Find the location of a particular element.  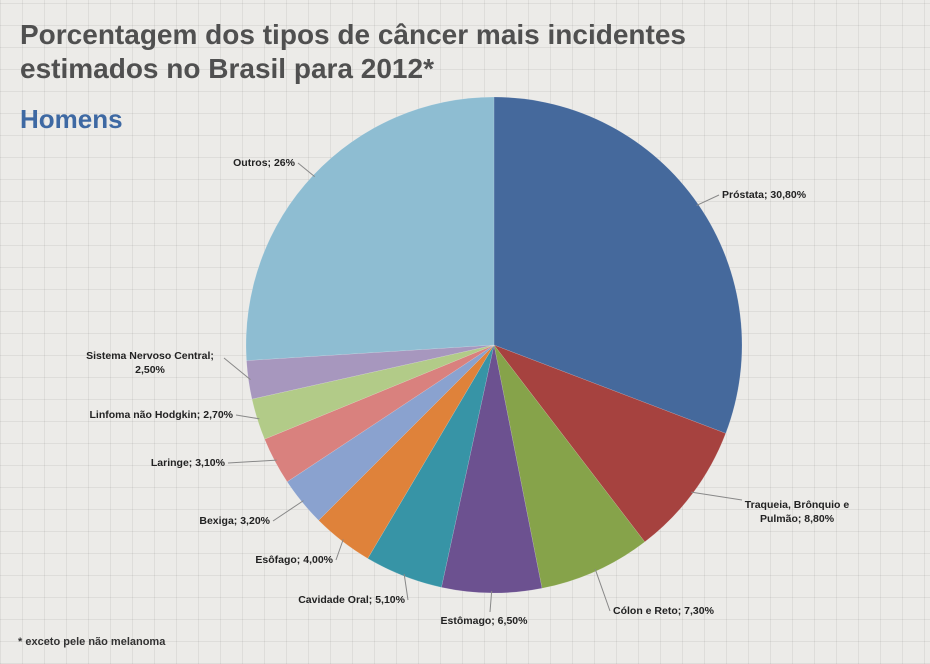

data-label: Cólon e Reto; 7,30% is located at coordinates (664, 611).